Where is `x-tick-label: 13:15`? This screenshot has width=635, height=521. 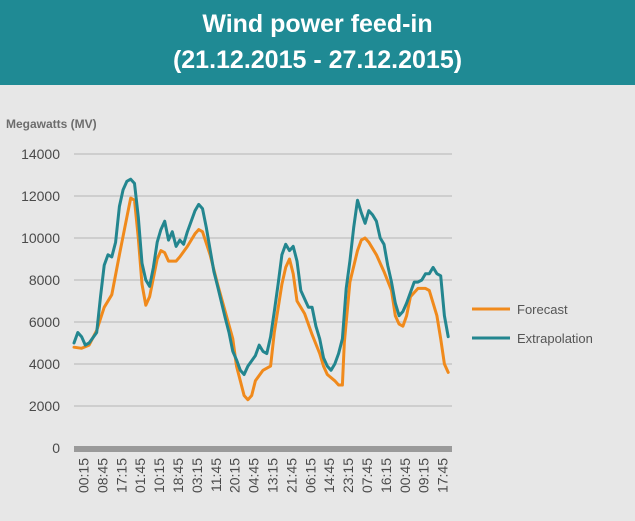 x-tick-label: 13:15 is located at coordinates (272, 475).